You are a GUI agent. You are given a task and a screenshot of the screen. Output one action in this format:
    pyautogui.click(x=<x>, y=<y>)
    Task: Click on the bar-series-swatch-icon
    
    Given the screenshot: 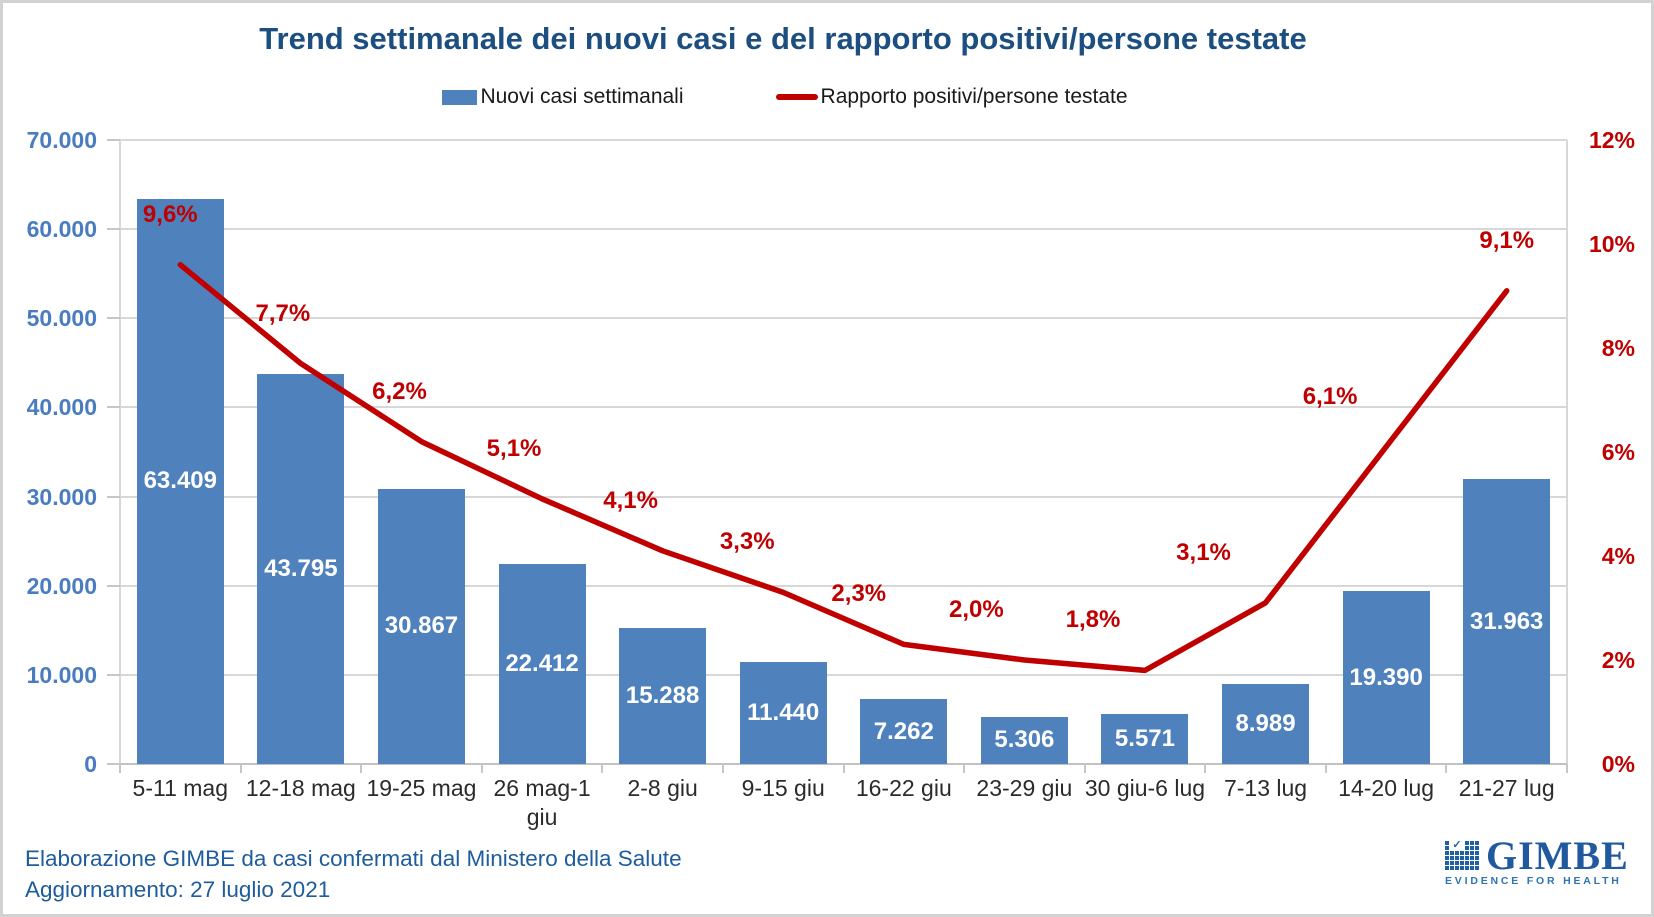 What is the action you would take?
    pyautogui.click(x=460, y=97)
    